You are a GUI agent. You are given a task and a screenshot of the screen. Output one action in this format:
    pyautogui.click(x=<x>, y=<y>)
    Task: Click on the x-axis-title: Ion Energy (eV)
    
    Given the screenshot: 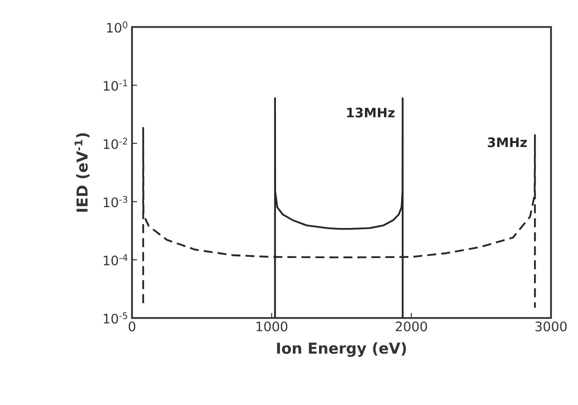 What is the action you would take?
    pyautogui.click(x=341, y=349)
    